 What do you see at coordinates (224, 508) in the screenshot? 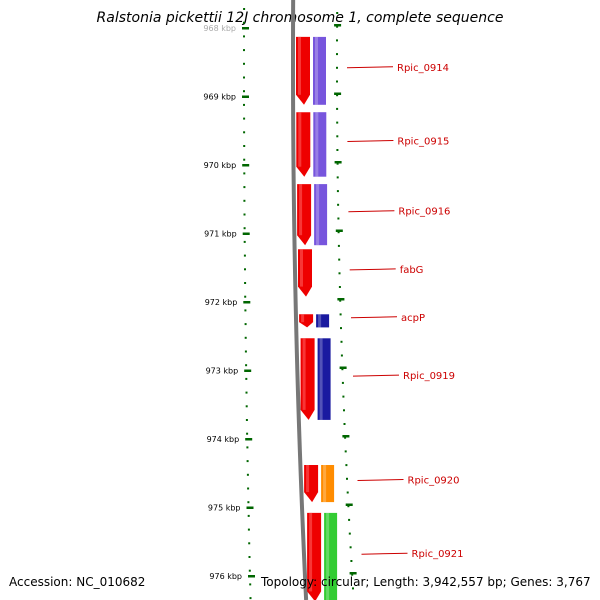
I see `kbp-tick-label: 975 kbp` at bounding box center [224, 508].